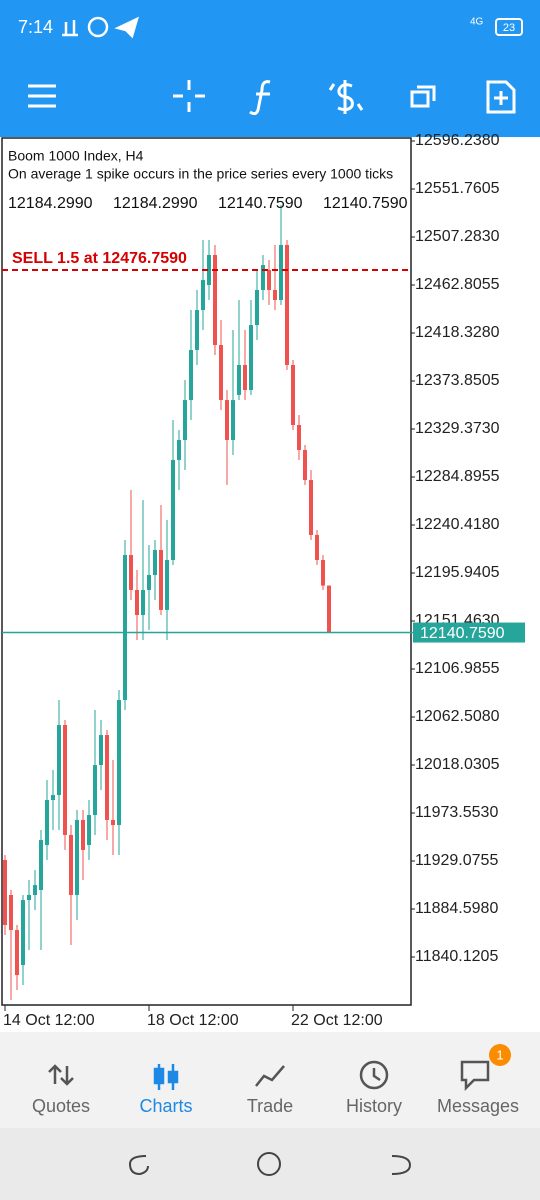 The width and height of the screenshot is (540, 1200). What do you see at coordinates (138, 1165) in the screenshot?
I see `recents-button` at bounding box center [138, 1165].